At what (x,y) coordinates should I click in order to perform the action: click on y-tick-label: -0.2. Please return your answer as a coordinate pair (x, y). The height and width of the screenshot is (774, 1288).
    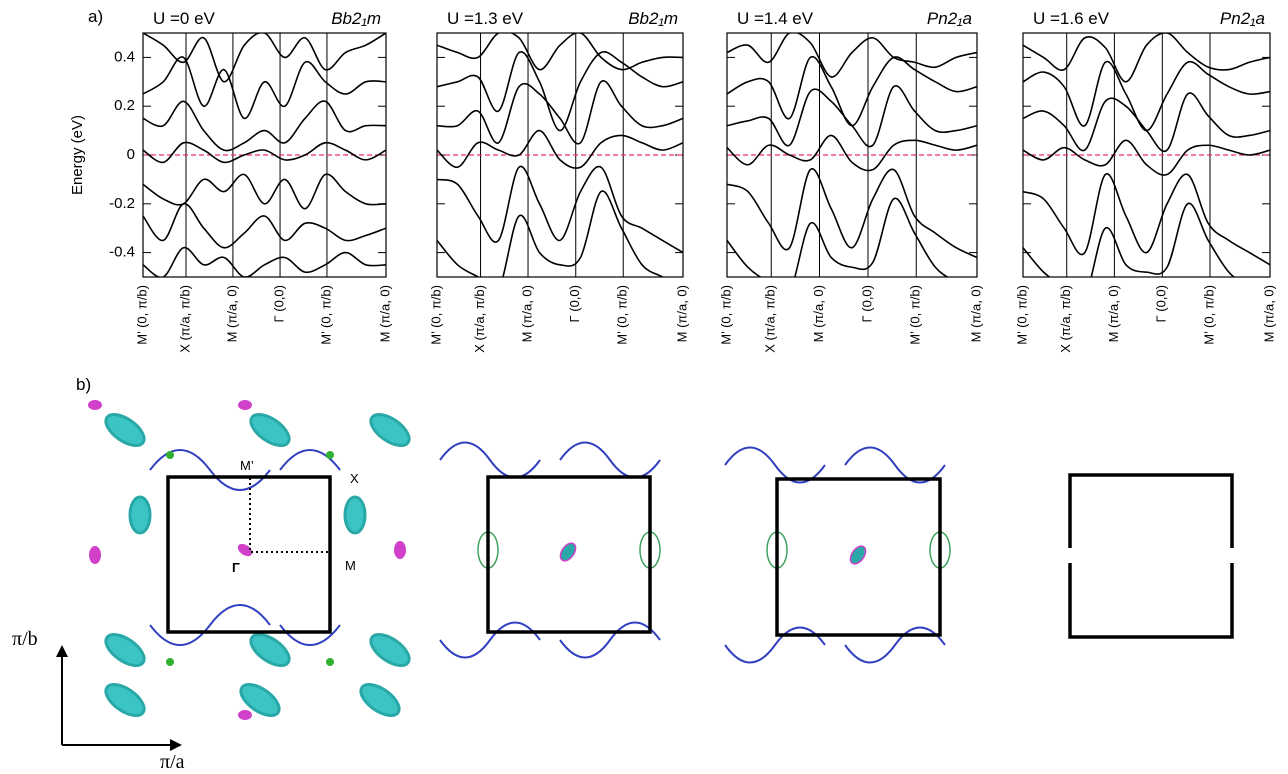
    Looking at the image, I should click on (122, 203).